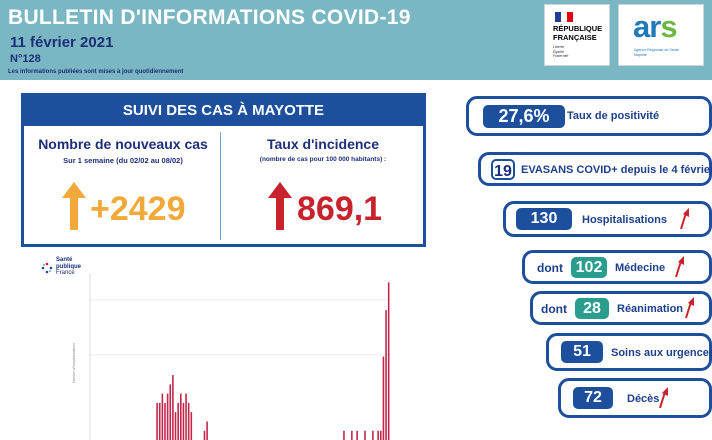 The height and width of the screenshot is (440, 712). I want to click on incidence-title: Taux d'incidence, so click(323, 144).